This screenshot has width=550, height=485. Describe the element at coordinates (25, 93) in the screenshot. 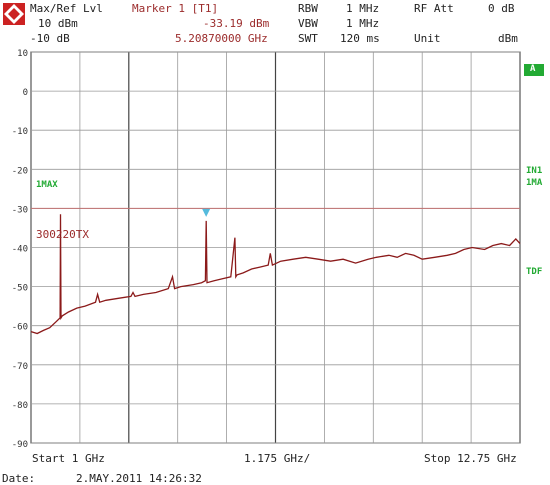

I see `y-tick-label: 0` at that location.